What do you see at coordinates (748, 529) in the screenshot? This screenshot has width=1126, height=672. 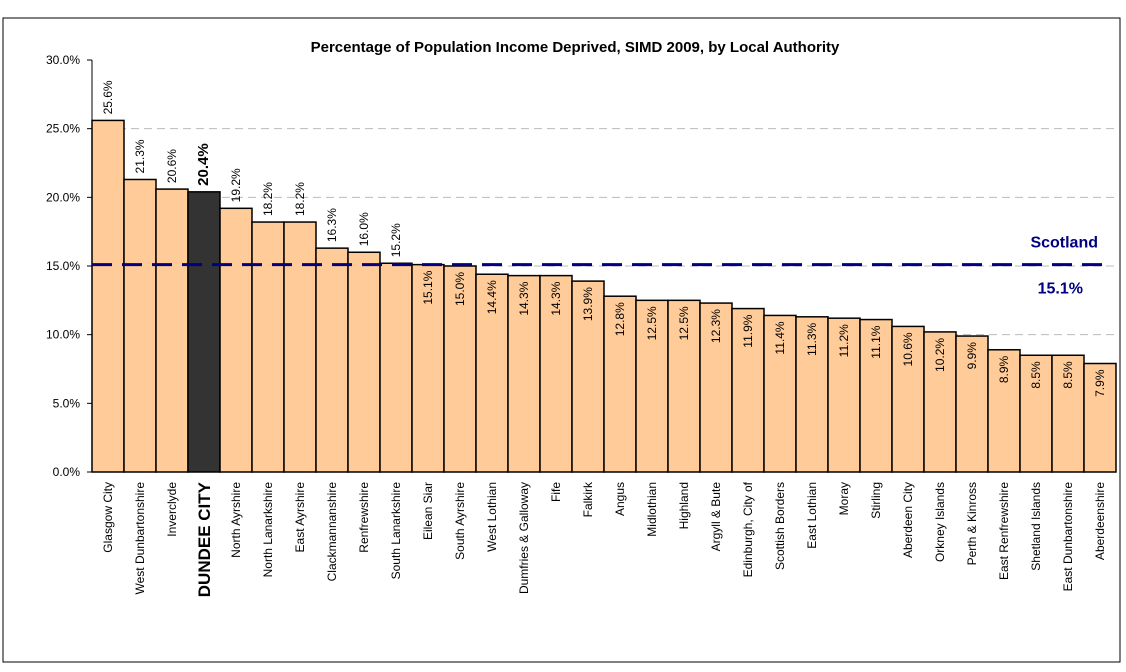 I see `x-tick-label: Edinburgh, City of` at bounding box center [748, 529].